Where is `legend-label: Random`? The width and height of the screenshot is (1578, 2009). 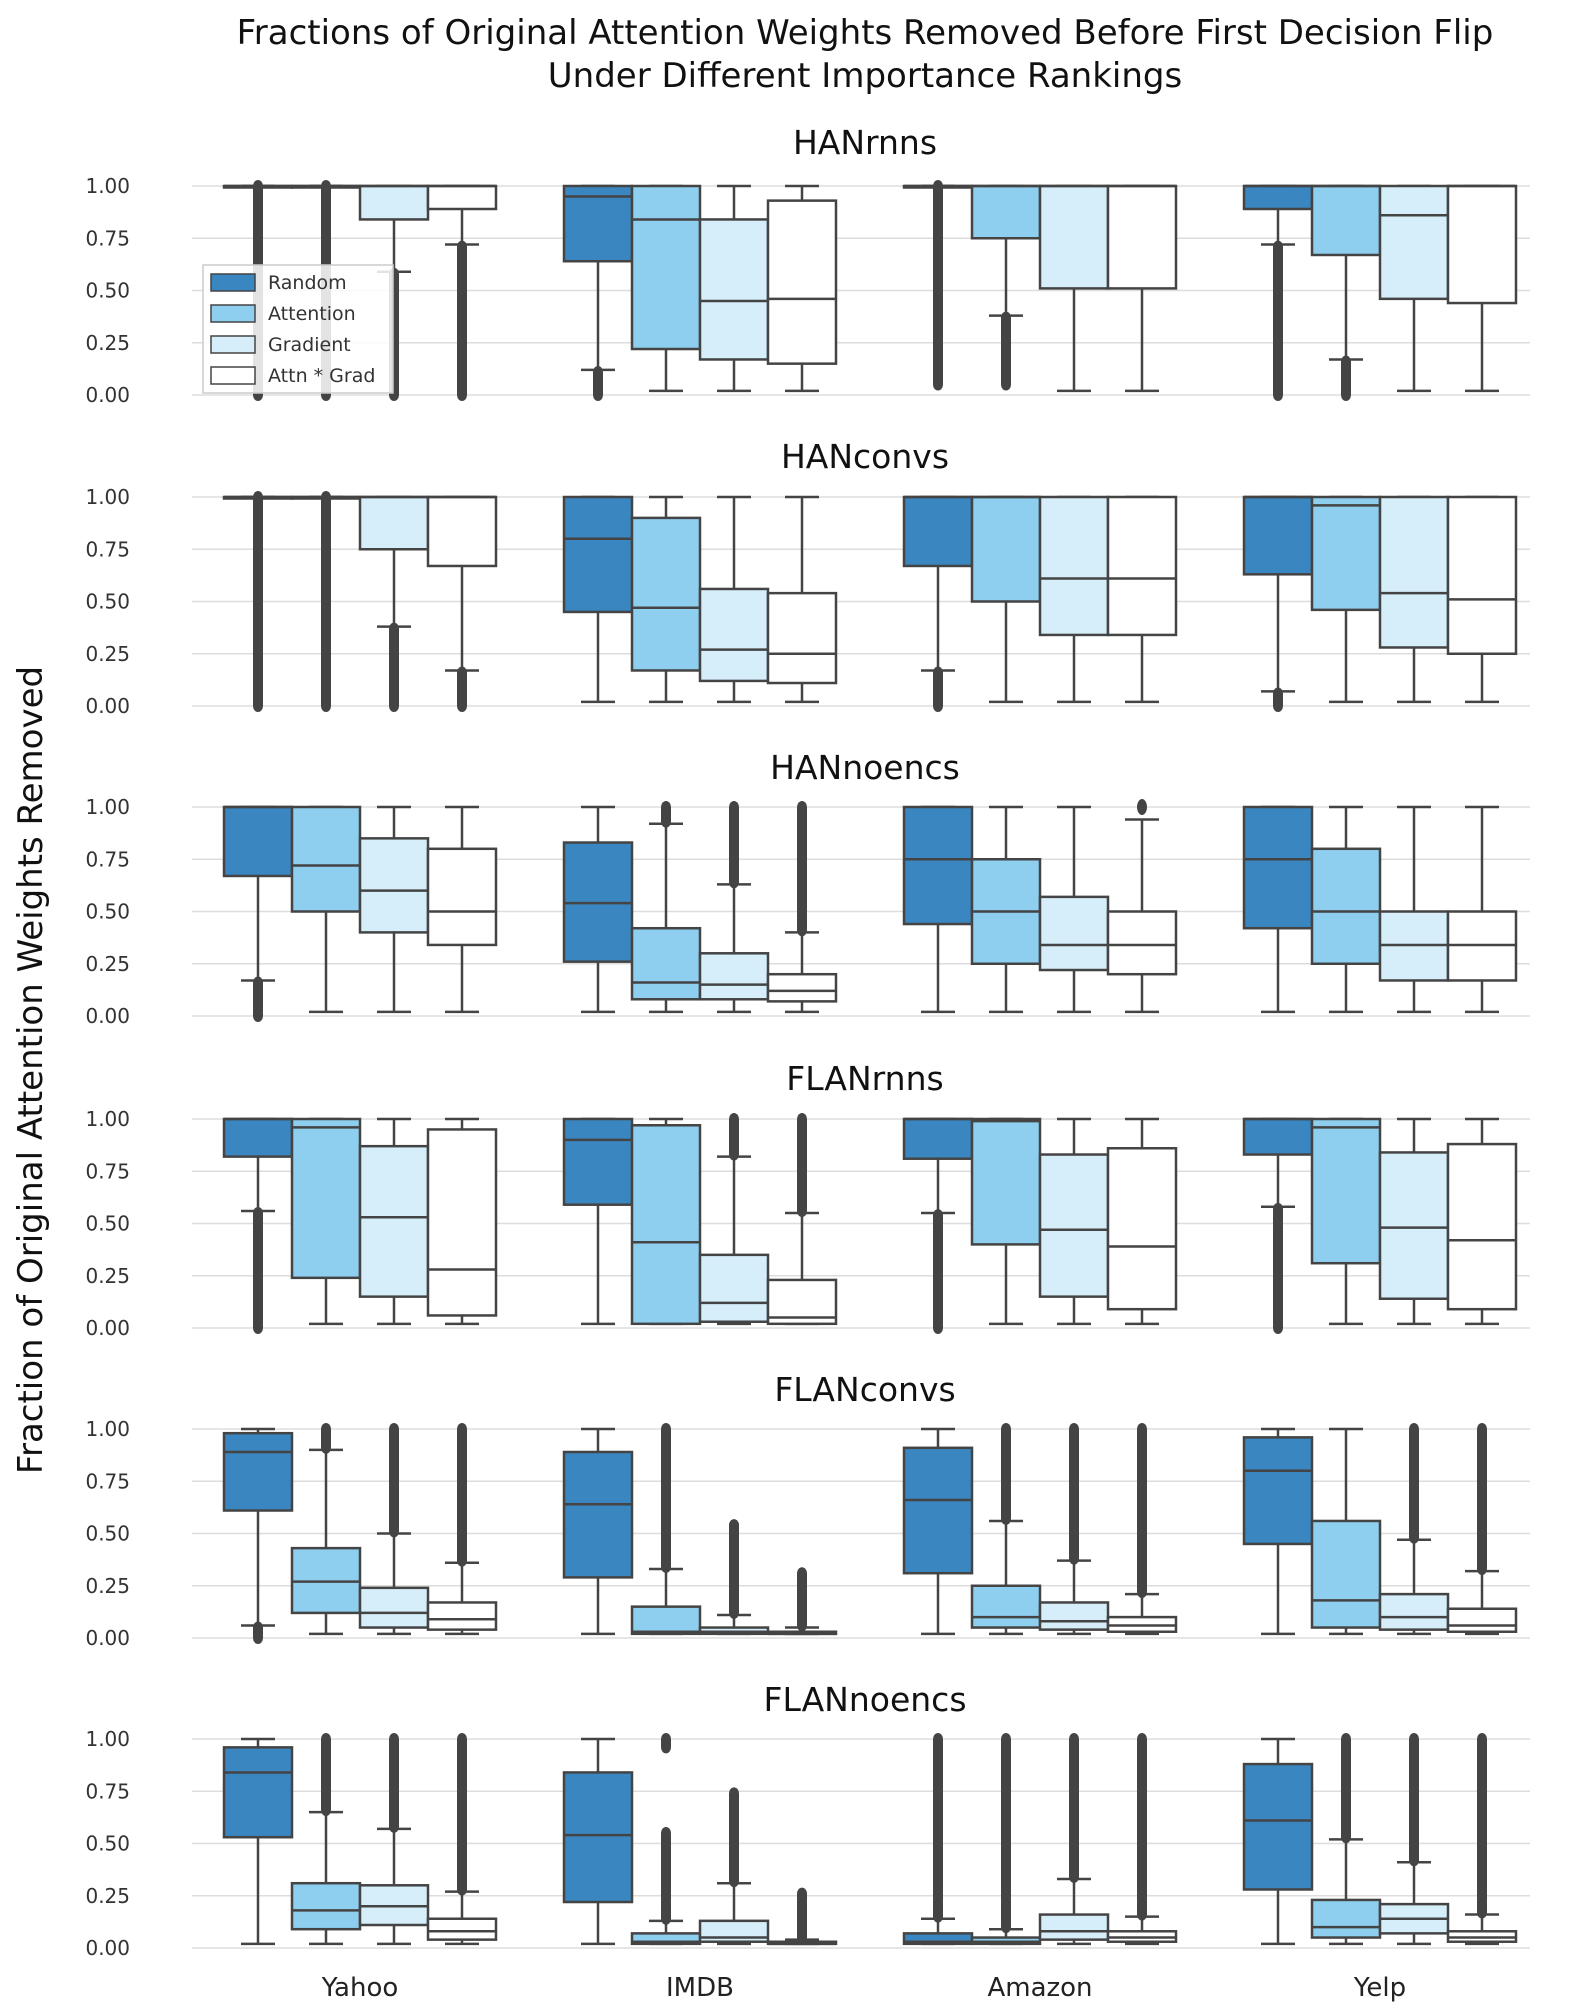
legend-label: Random is located at coordinates (307, 283).